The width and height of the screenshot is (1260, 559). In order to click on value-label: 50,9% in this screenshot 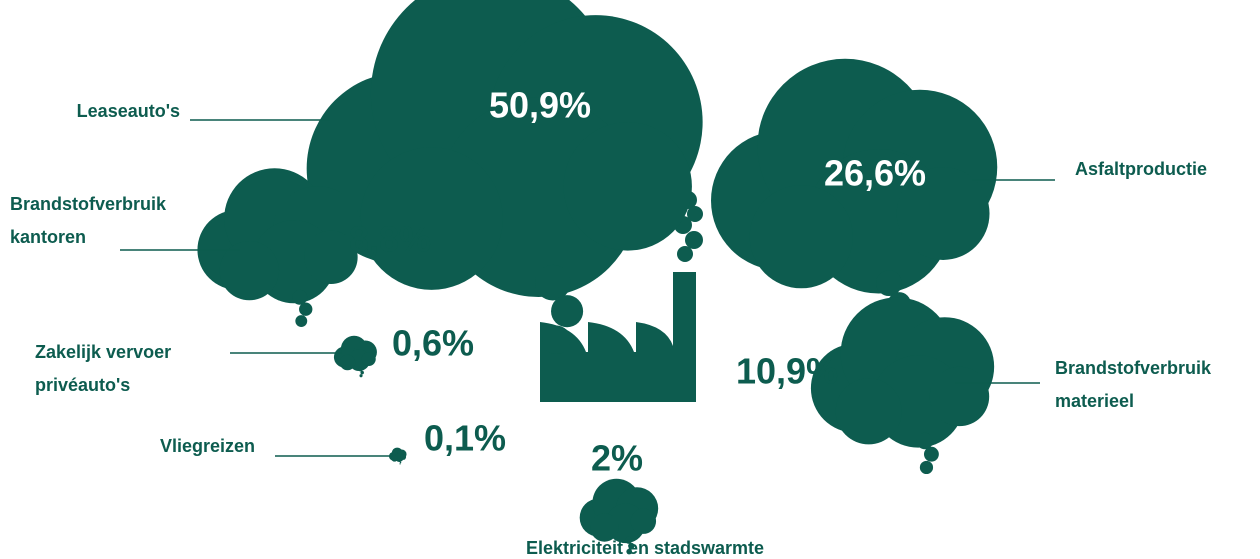, I will do `click(540, 105)`.